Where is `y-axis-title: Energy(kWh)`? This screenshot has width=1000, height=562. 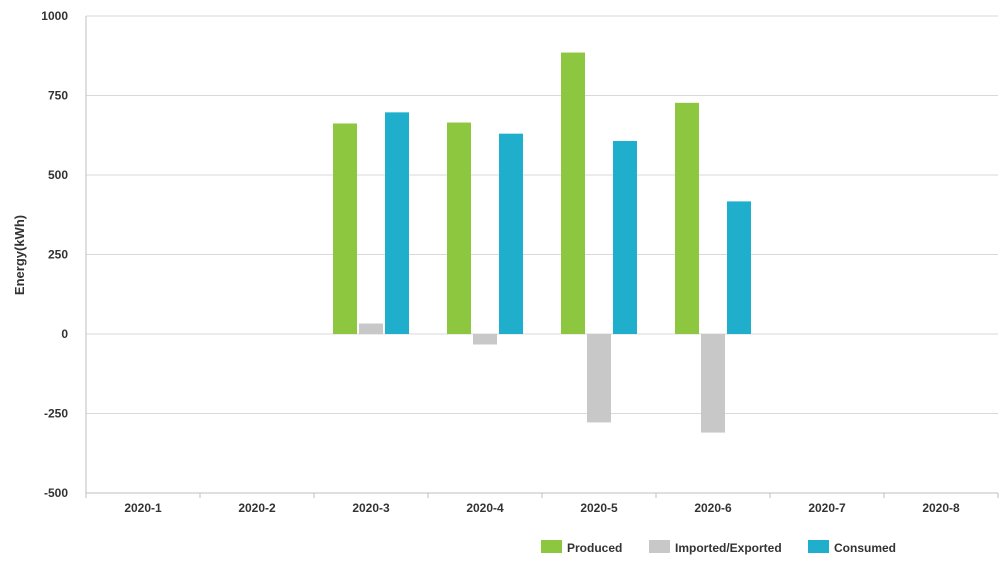
y-axis-title: Energy(kWh) is located at coordinates (19, 255).